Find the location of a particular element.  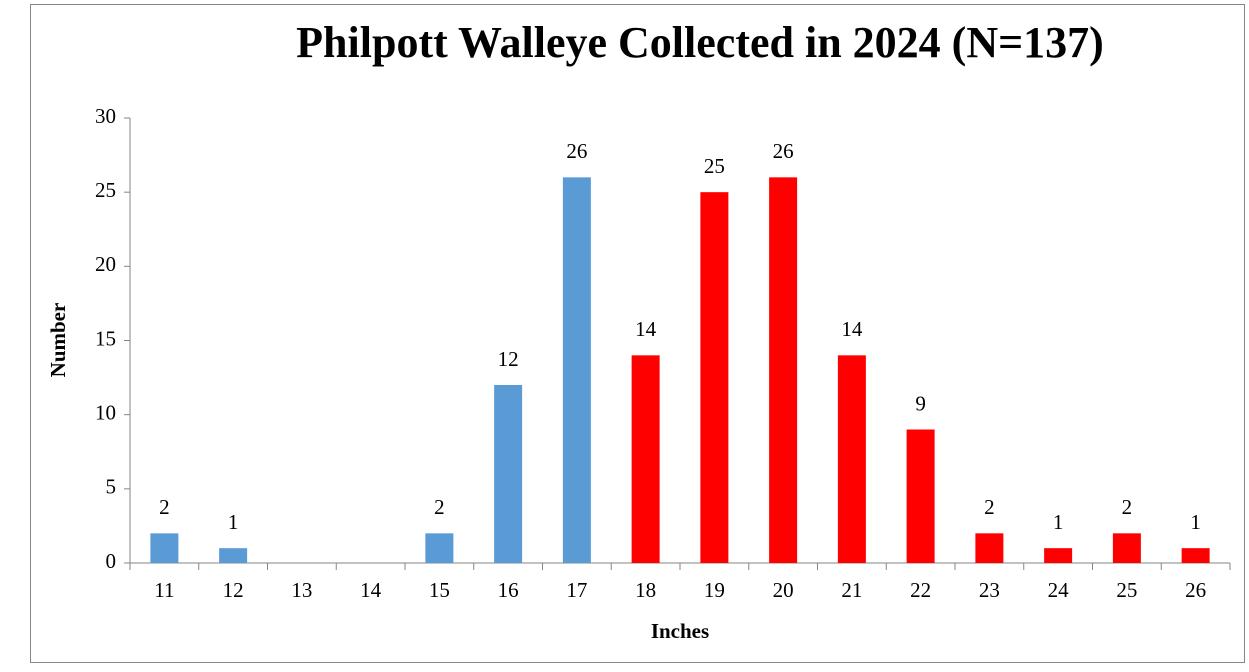

x-tick-label: 22 is located at coordinates (920, 590).